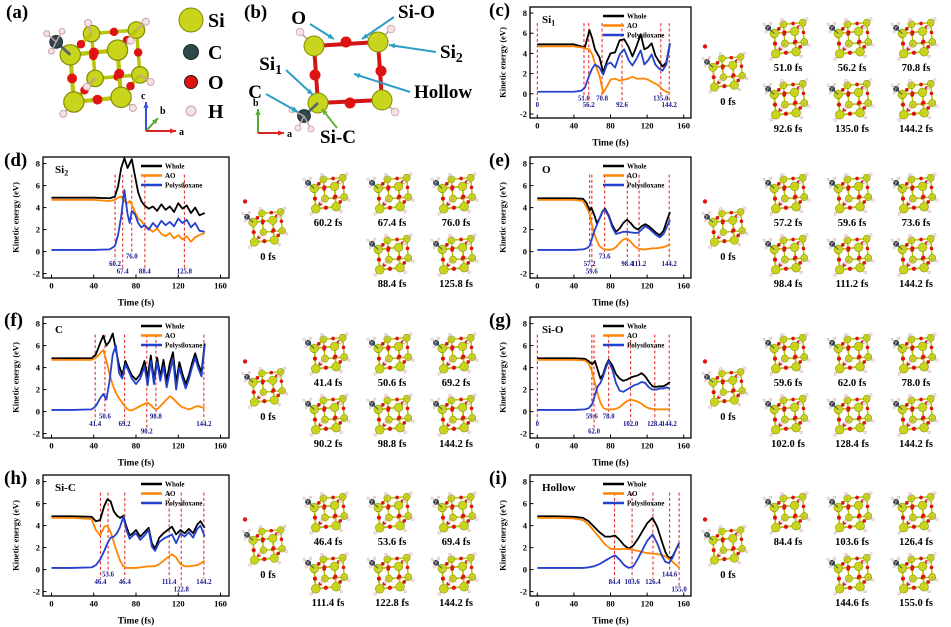 This screenshot has width=951, height=627. Describe the element at coordinates (916, 603) in the screenshot. I see `snapshot-time-label: 155.0 fs` at that location.